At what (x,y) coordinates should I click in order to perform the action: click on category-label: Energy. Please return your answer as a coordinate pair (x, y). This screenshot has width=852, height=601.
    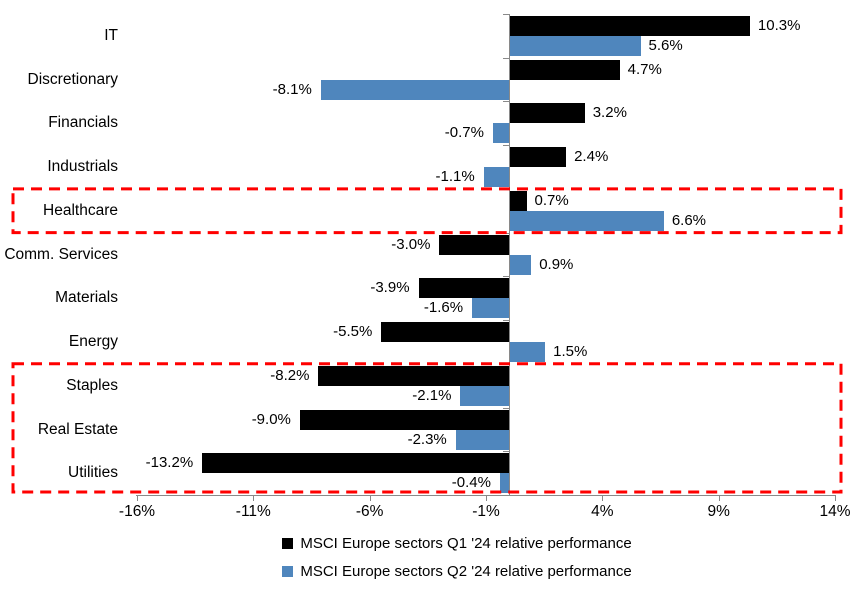
    Looking at the image, I should click on (93, 342).